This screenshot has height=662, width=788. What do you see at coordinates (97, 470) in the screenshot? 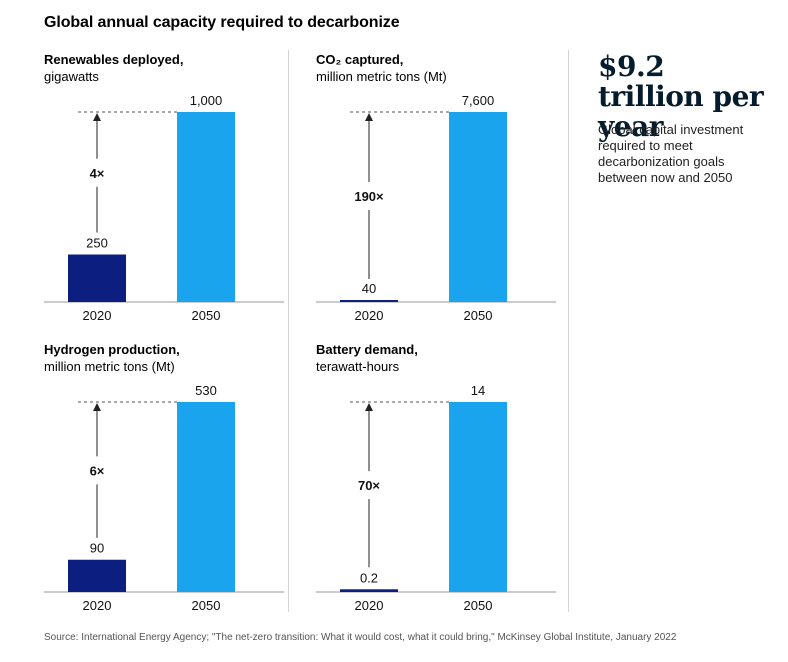
I see `multiplier-label: 6×` at bounding box center [97, 470].